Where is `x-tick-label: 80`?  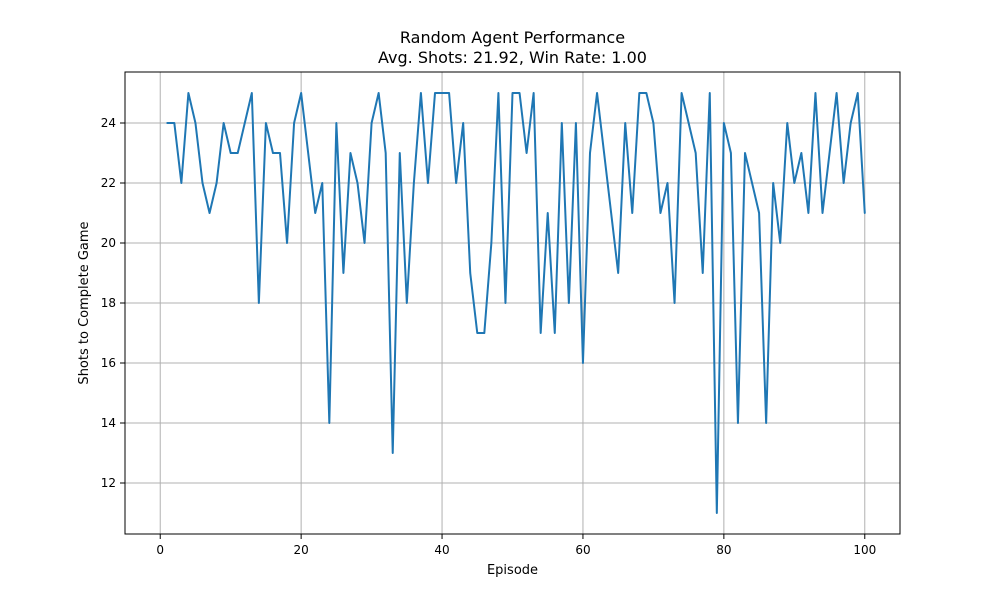
x-tick-label: 80 is located at coordinates (723, 550).